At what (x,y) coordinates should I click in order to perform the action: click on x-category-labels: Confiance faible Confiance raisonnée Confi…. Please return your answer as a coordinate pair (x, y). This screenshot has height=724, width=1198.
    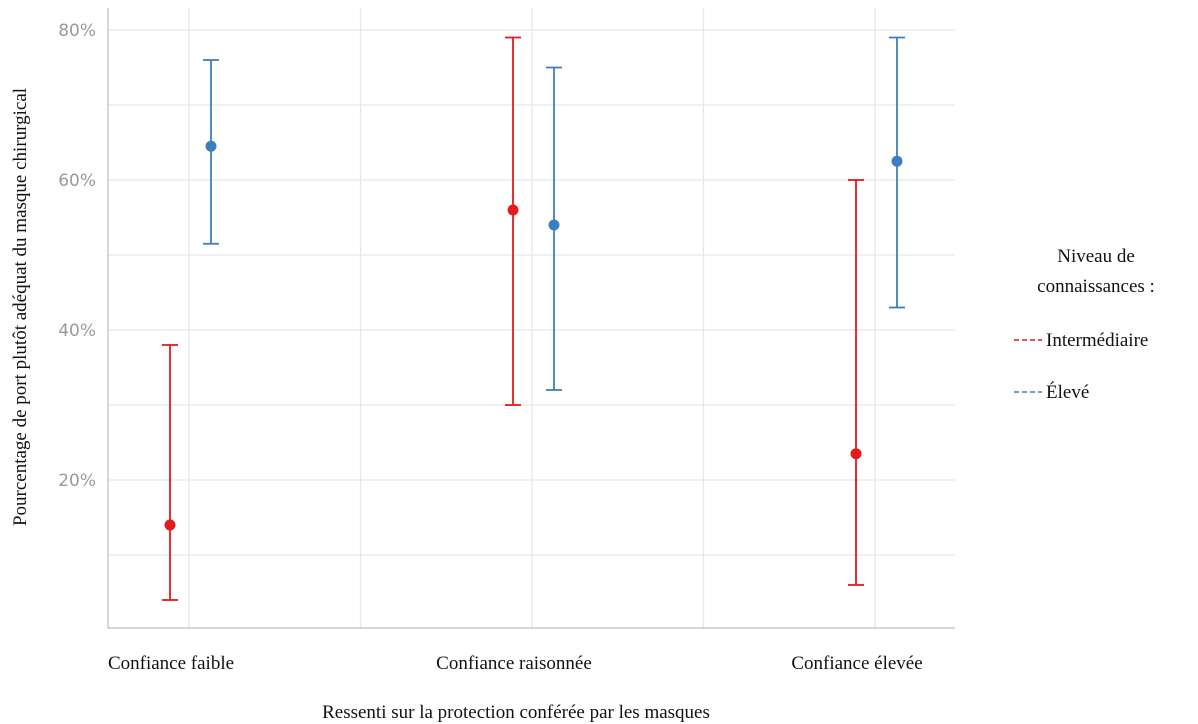
    Looking at the image, I should click on (515, 663).